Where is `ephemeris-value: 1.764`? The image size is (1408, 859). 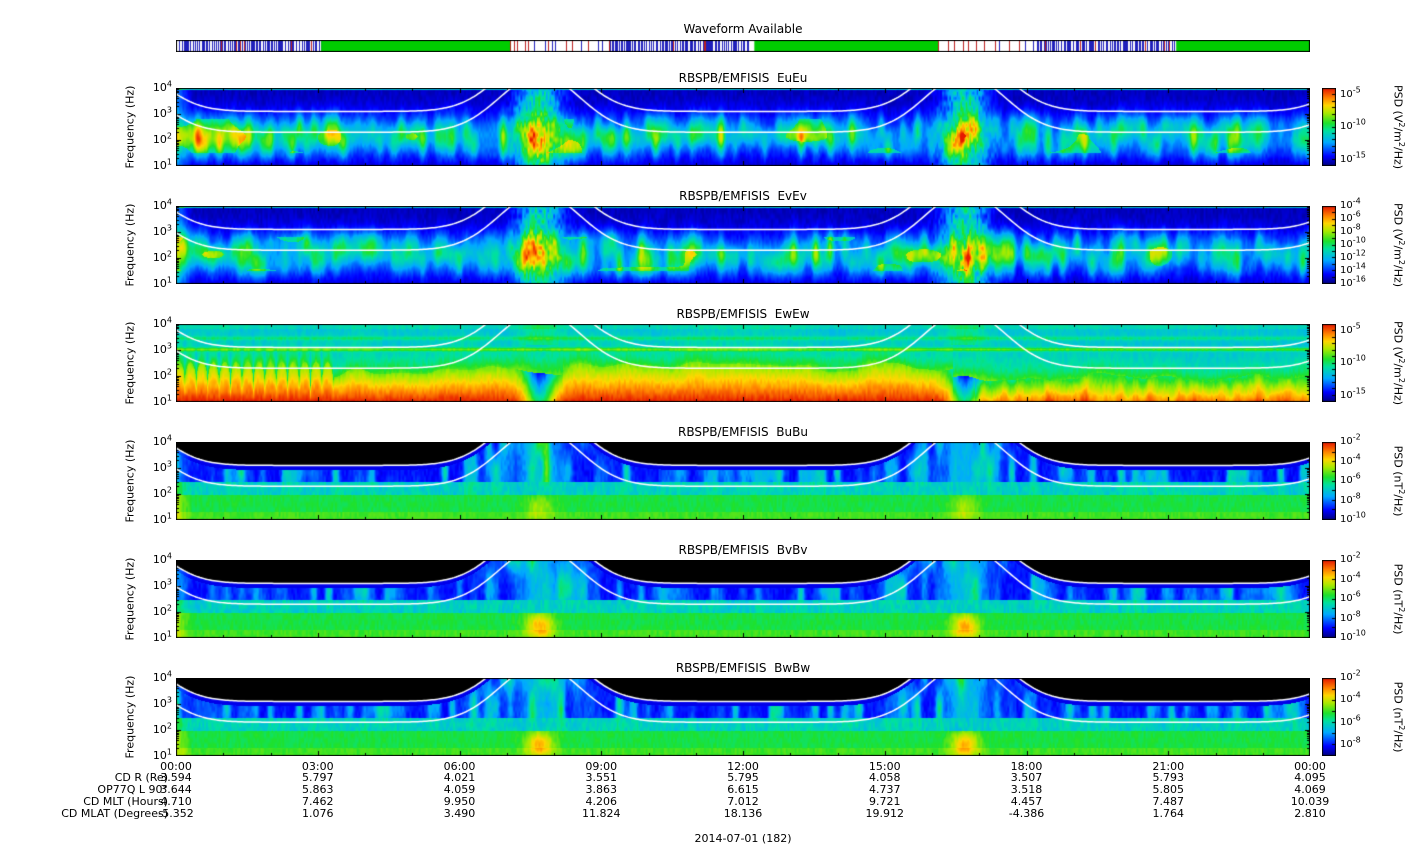 ephemeris-value: 1.764 is located at coordinates (1168, 813).